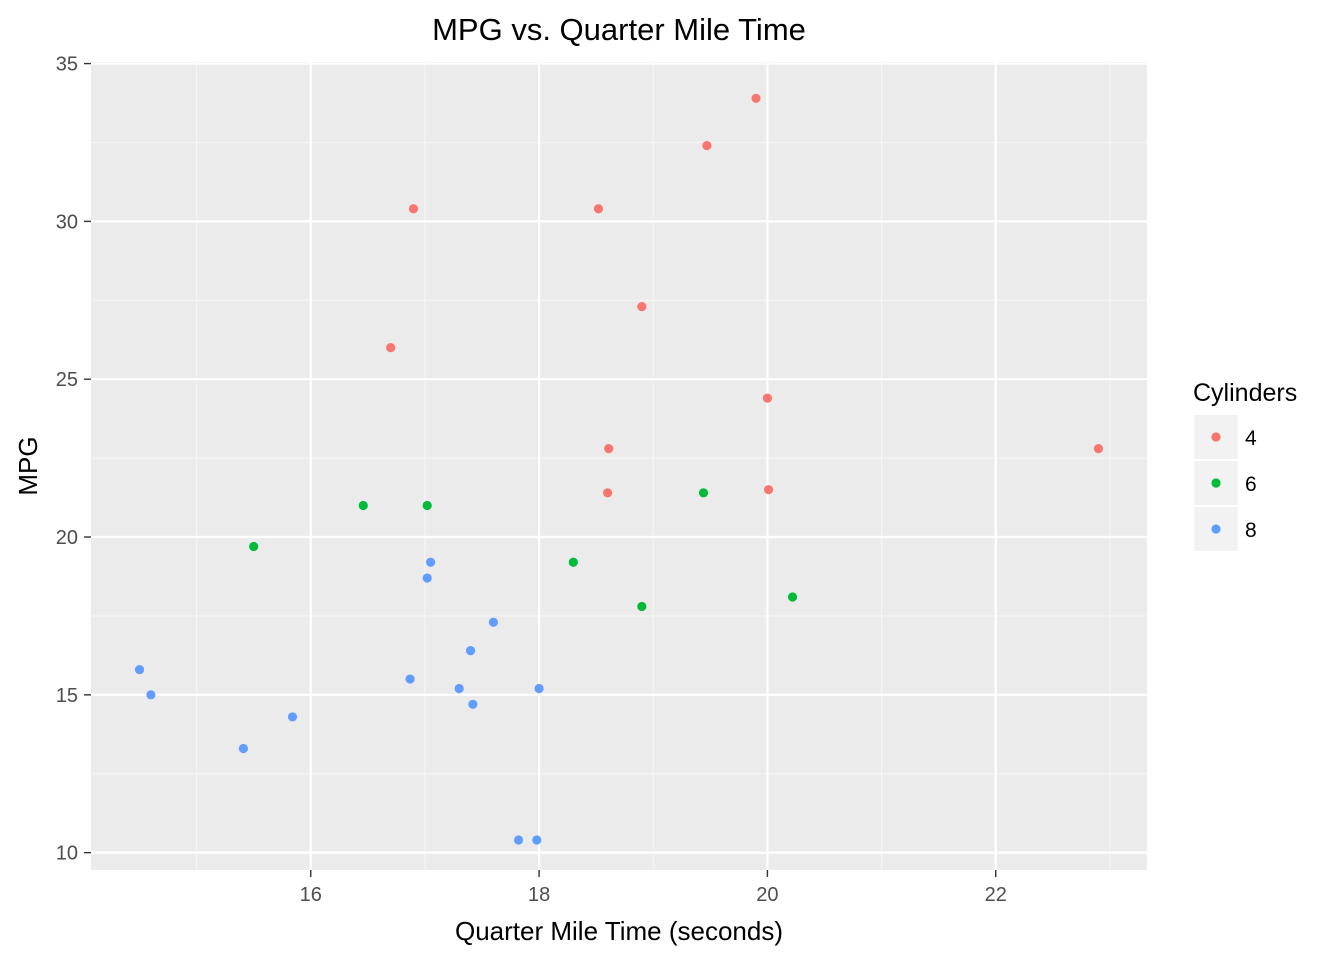 This screenshot has width=1344, height=960. What do you see at coordinates (67, 538) in the screenshot?
I see `y-tick-label: 20` at bounding box center [67, 538].